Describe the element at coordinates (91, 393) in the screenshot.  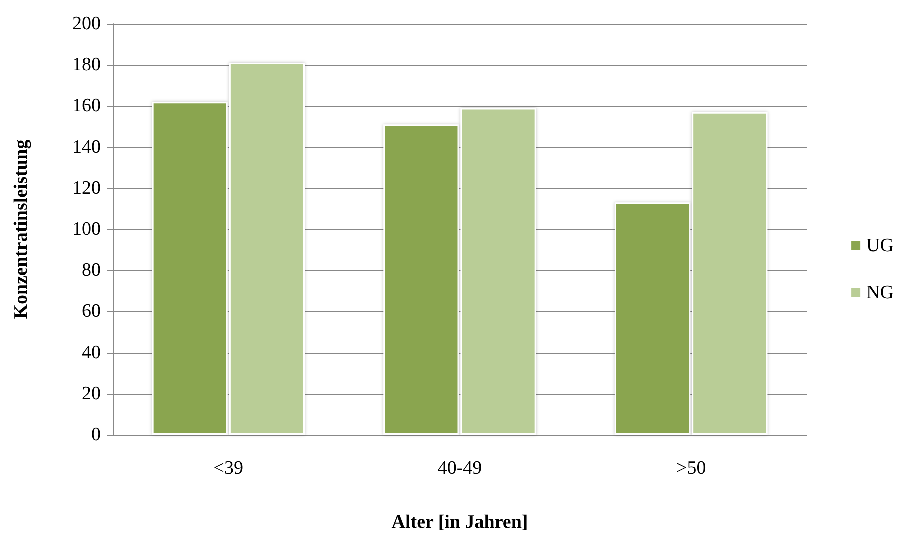
I see `y-tick-label: 20` at that location.